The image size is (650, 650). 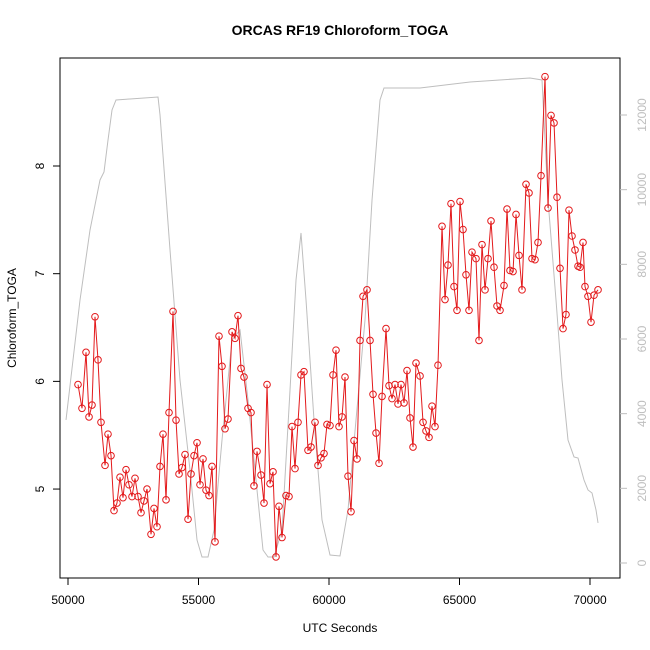 What do you see at coordinates (642, 115) in the screenshot?
I see `y2-tick-label: 12000` at bounding box center [642, 115].